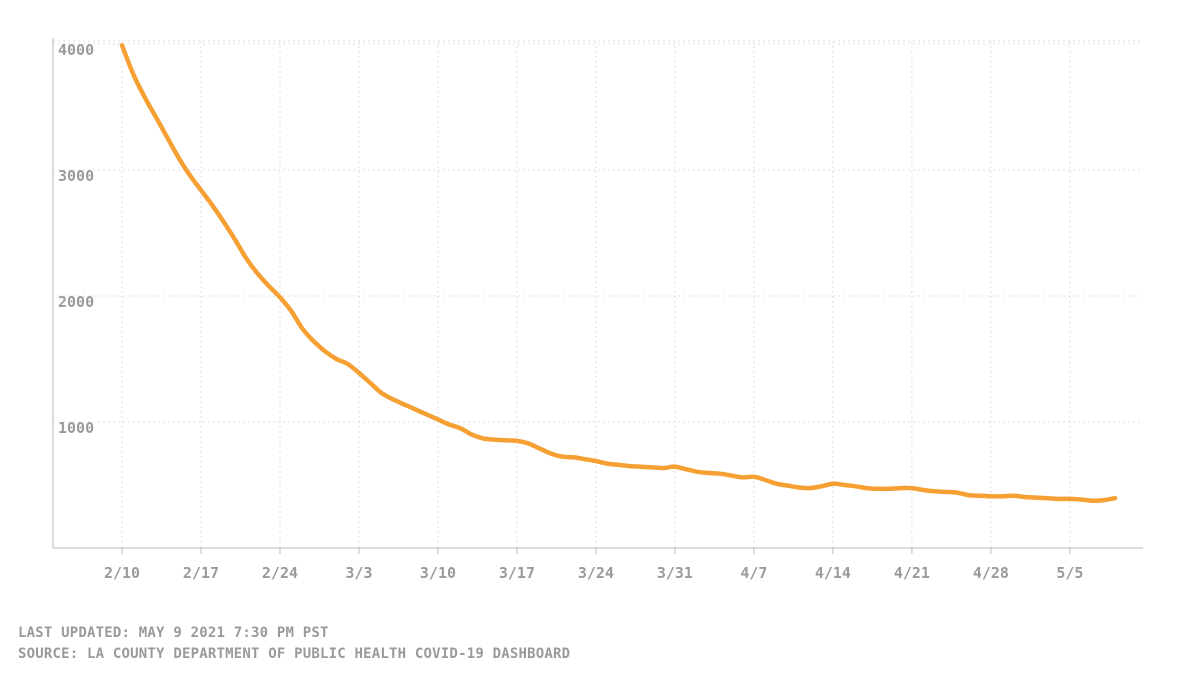 The width and height of the screenshot is (1200, 675). I want to click on x-tick-label: 3/10, so click(438, 573).